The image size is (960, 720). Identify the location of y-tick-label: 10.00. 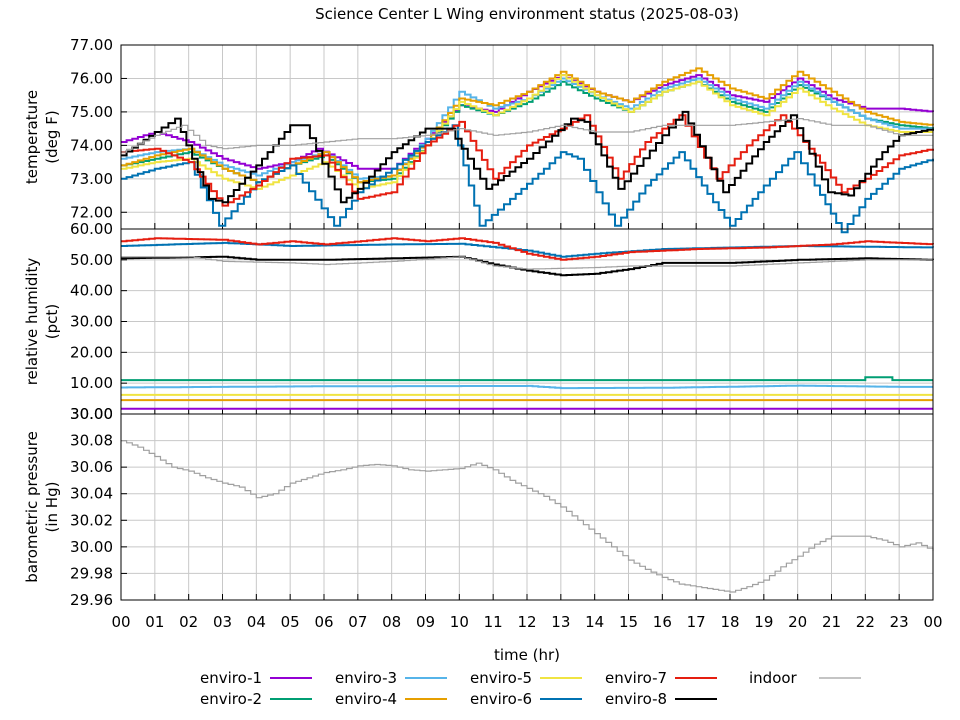
(91, 383).